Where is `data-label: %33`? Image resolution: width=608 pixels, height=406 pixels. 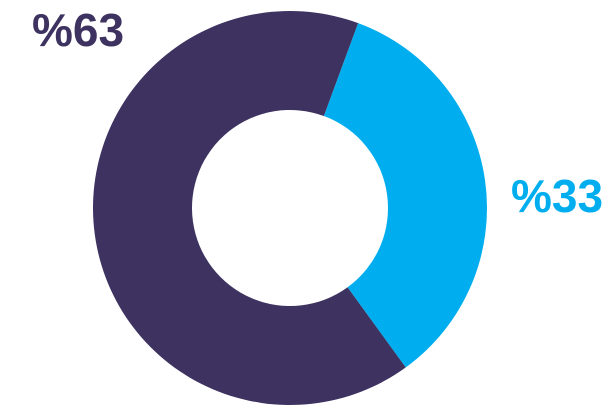 data-label: %33 is located at coordinates (557, 196).